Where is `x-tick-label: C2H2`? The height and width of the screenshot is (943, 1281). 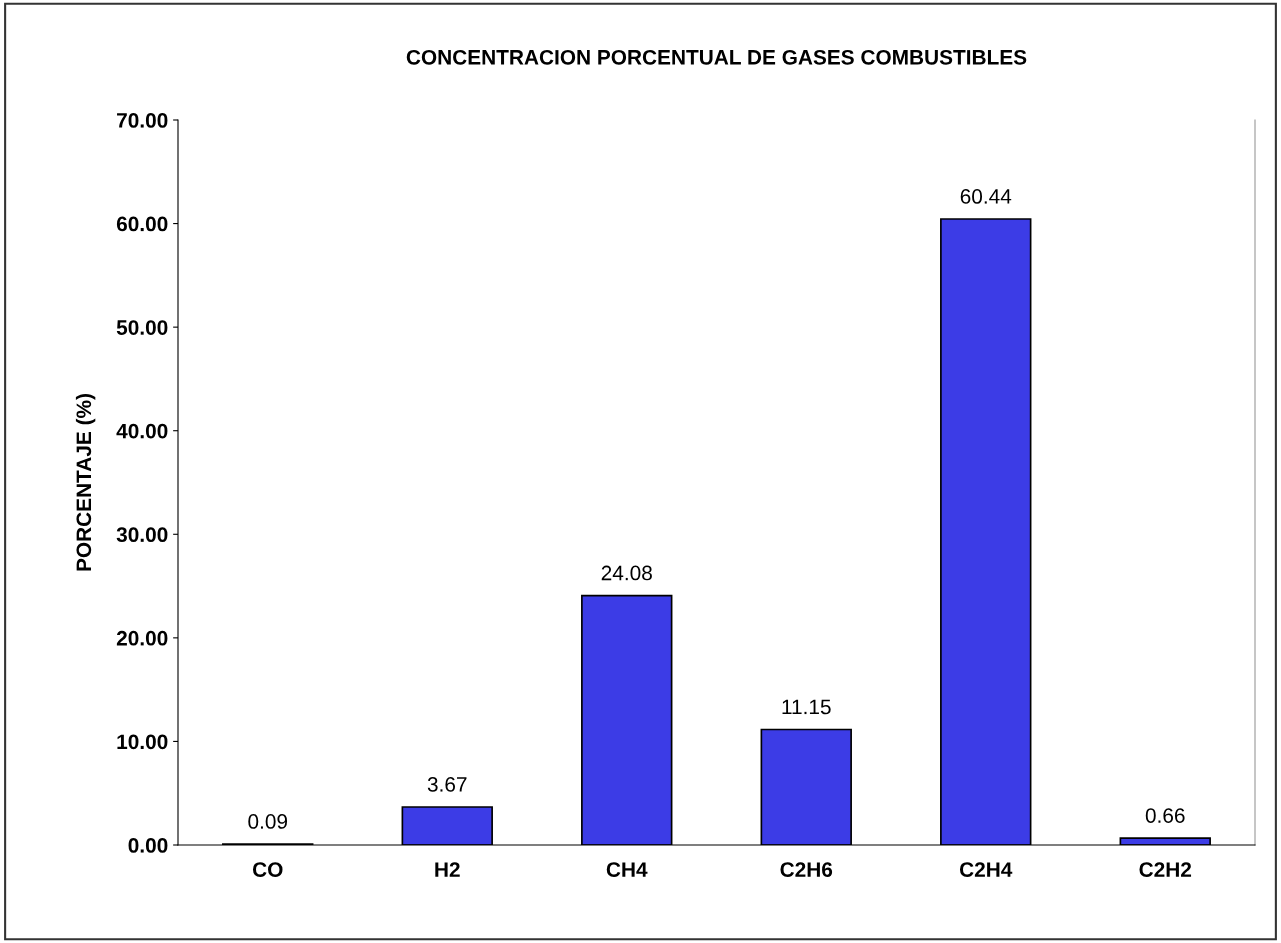
x-tick-label: C2H2 is located at coordinates (1165, 869).